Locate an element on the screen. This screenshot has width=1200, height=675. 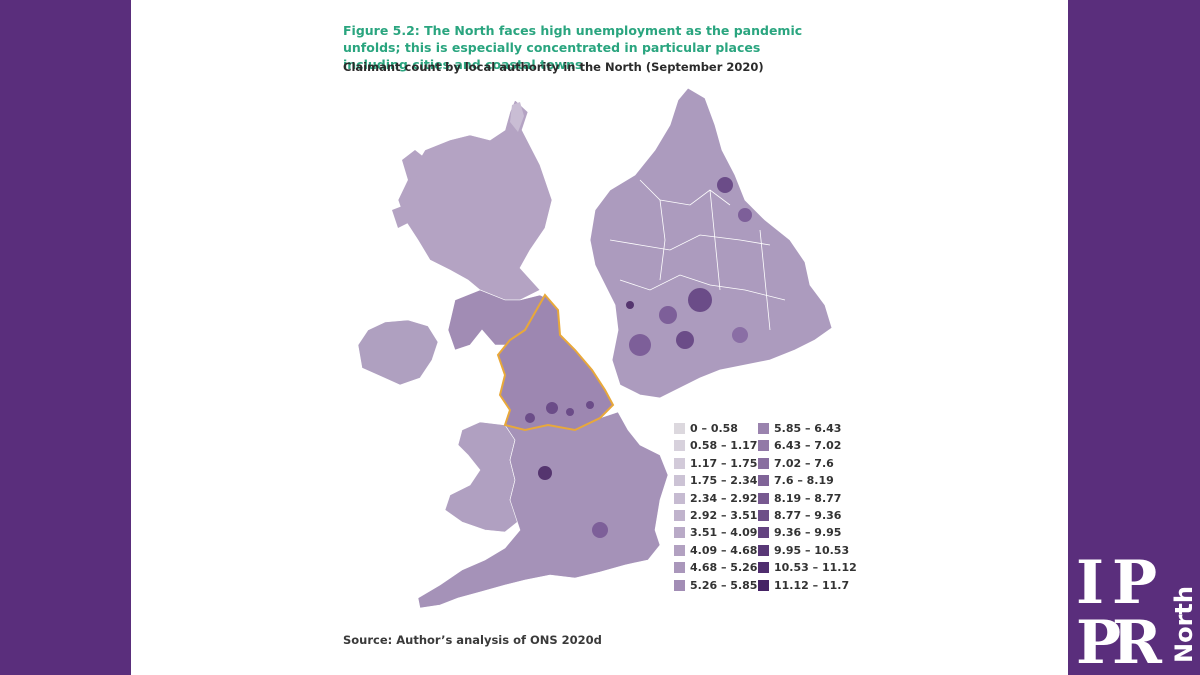
legend-item: 3.51 – 4.09 is located at coordinates (715, 532).